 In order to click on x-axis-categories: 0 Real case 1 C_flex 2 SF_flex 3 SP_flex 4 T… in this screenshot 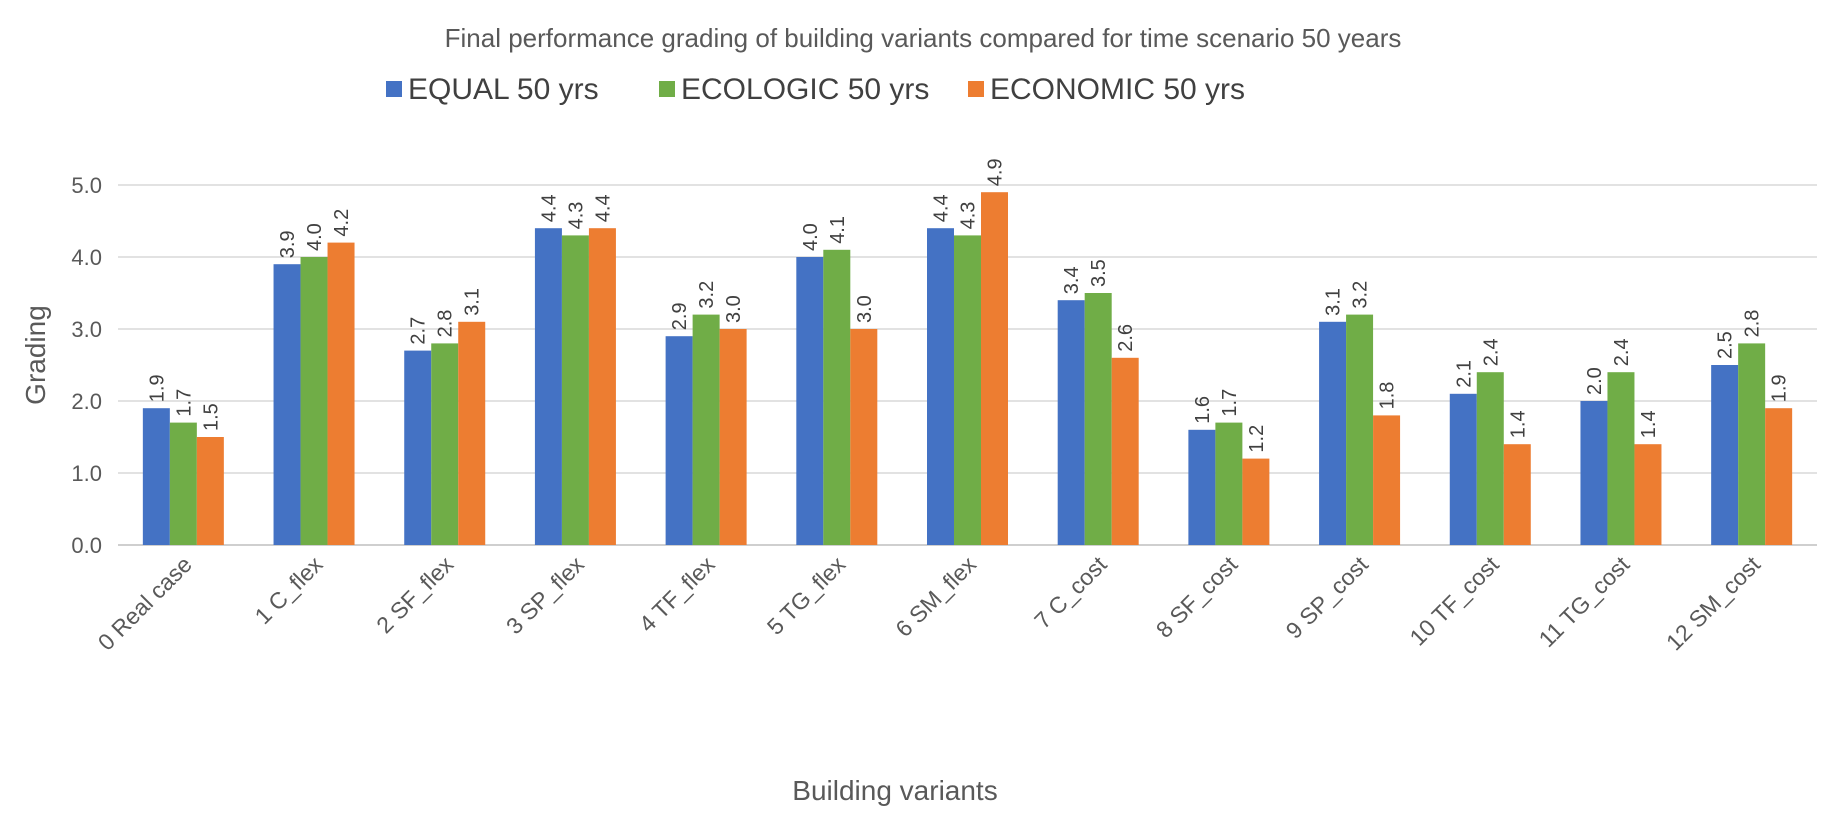, I will do `click(929, 603)`.